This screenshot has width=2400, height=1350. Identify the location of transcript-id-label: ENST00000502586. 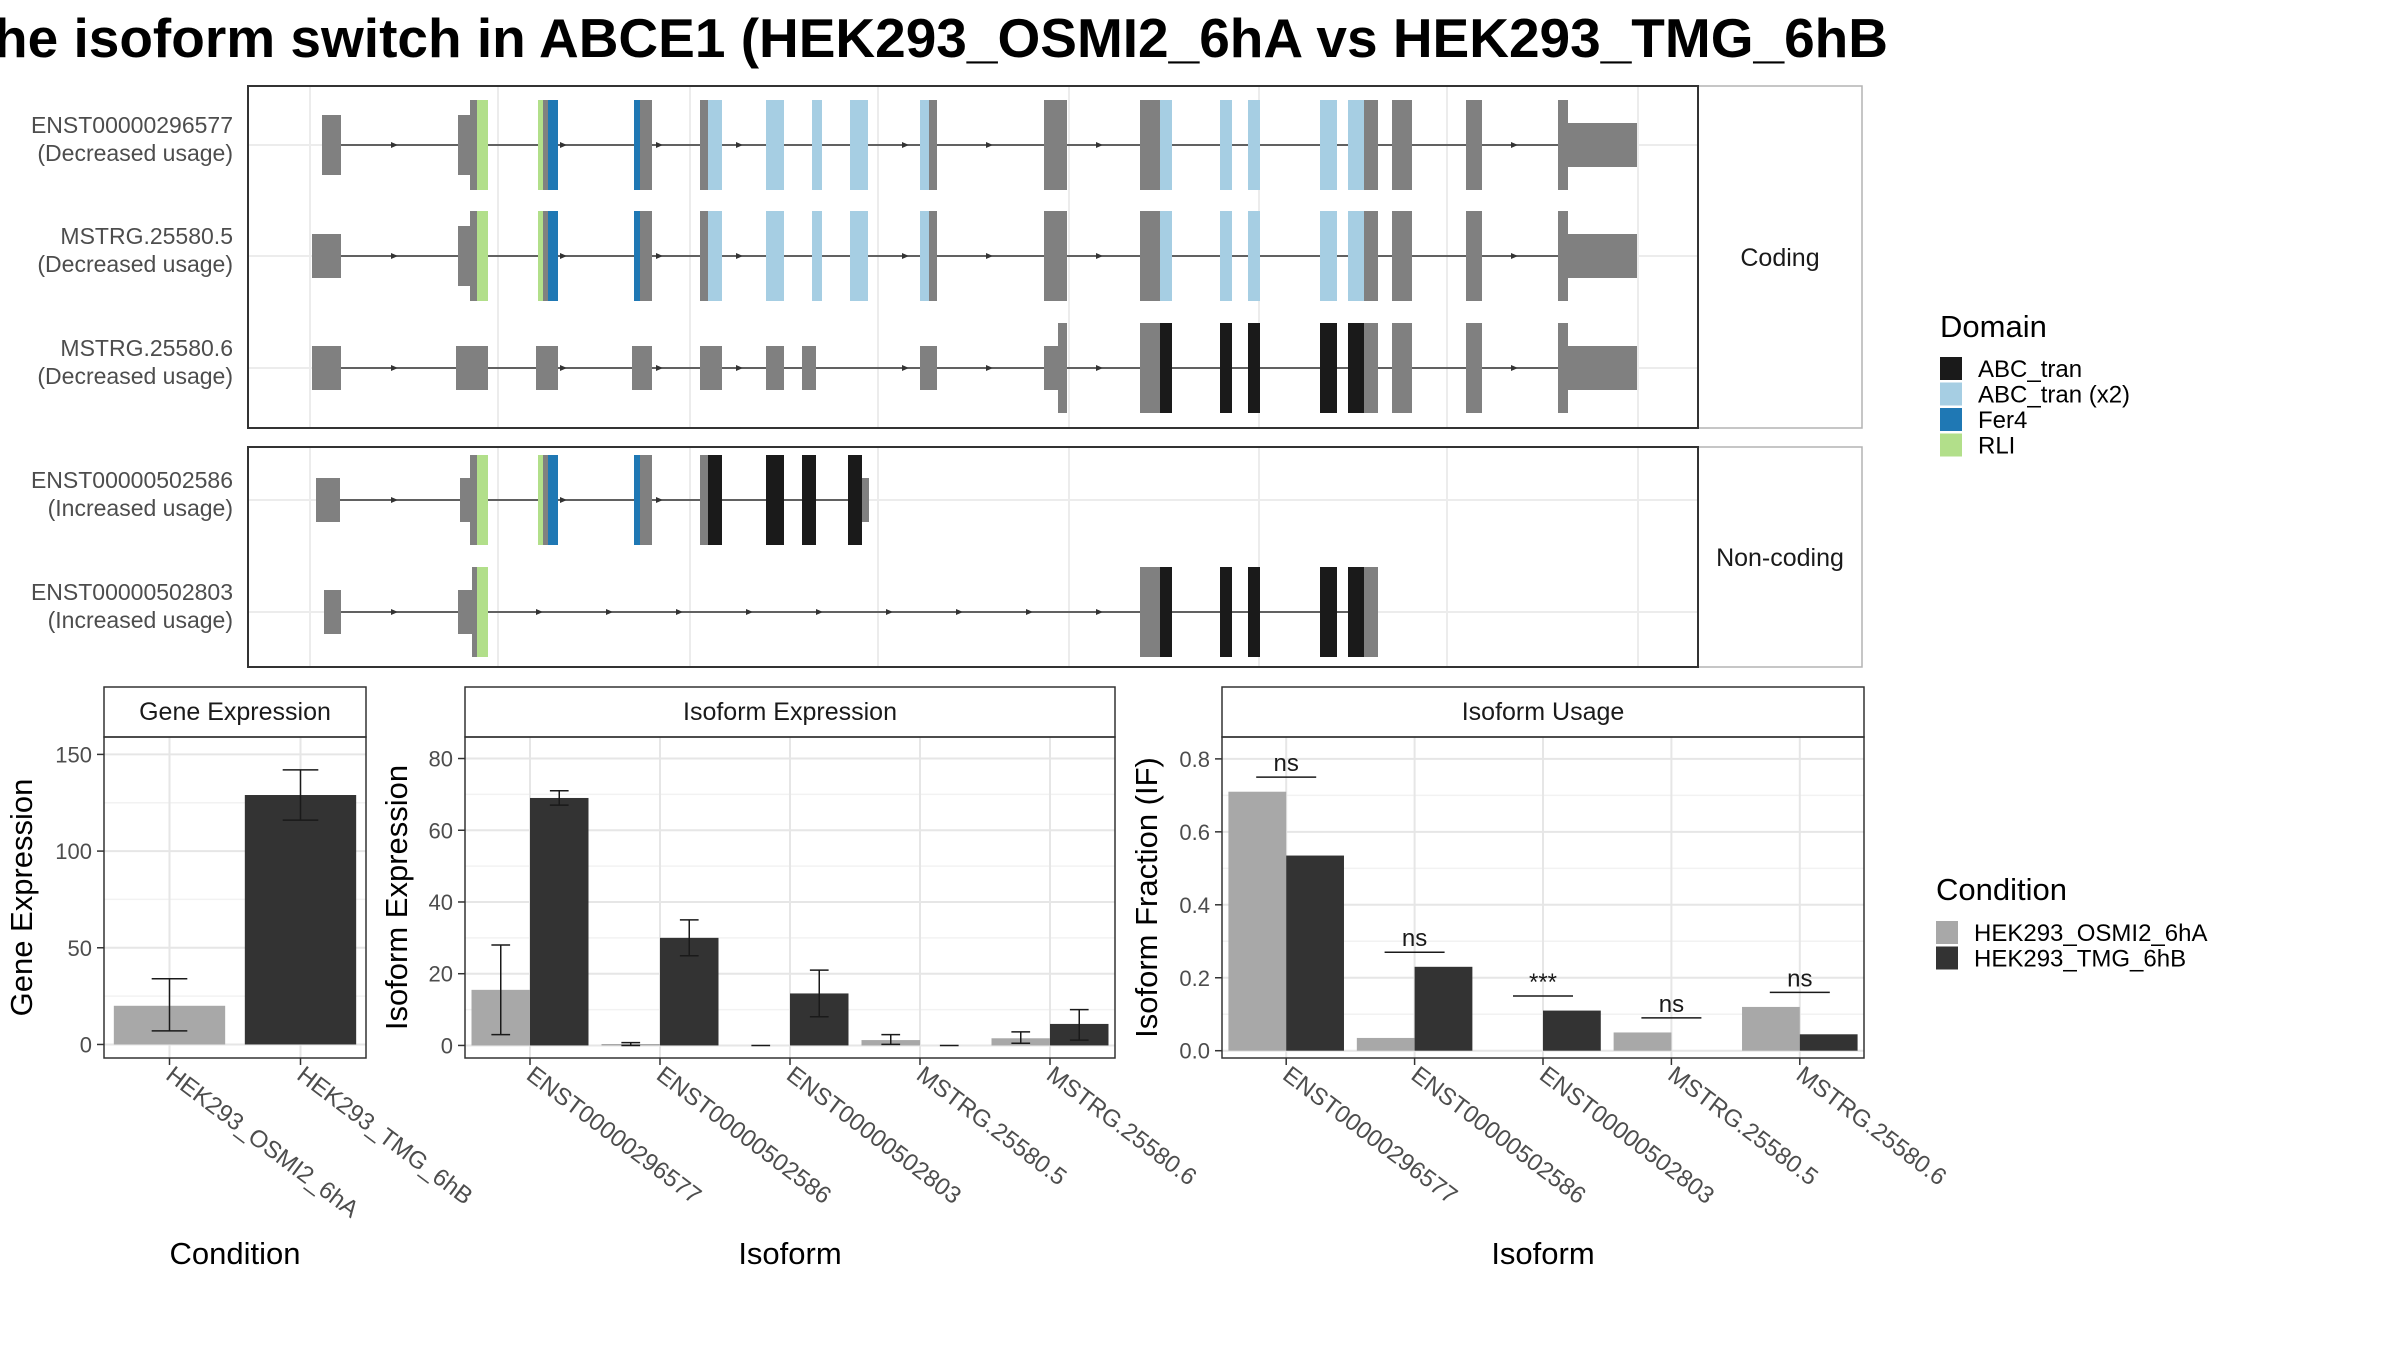
(132, 480).